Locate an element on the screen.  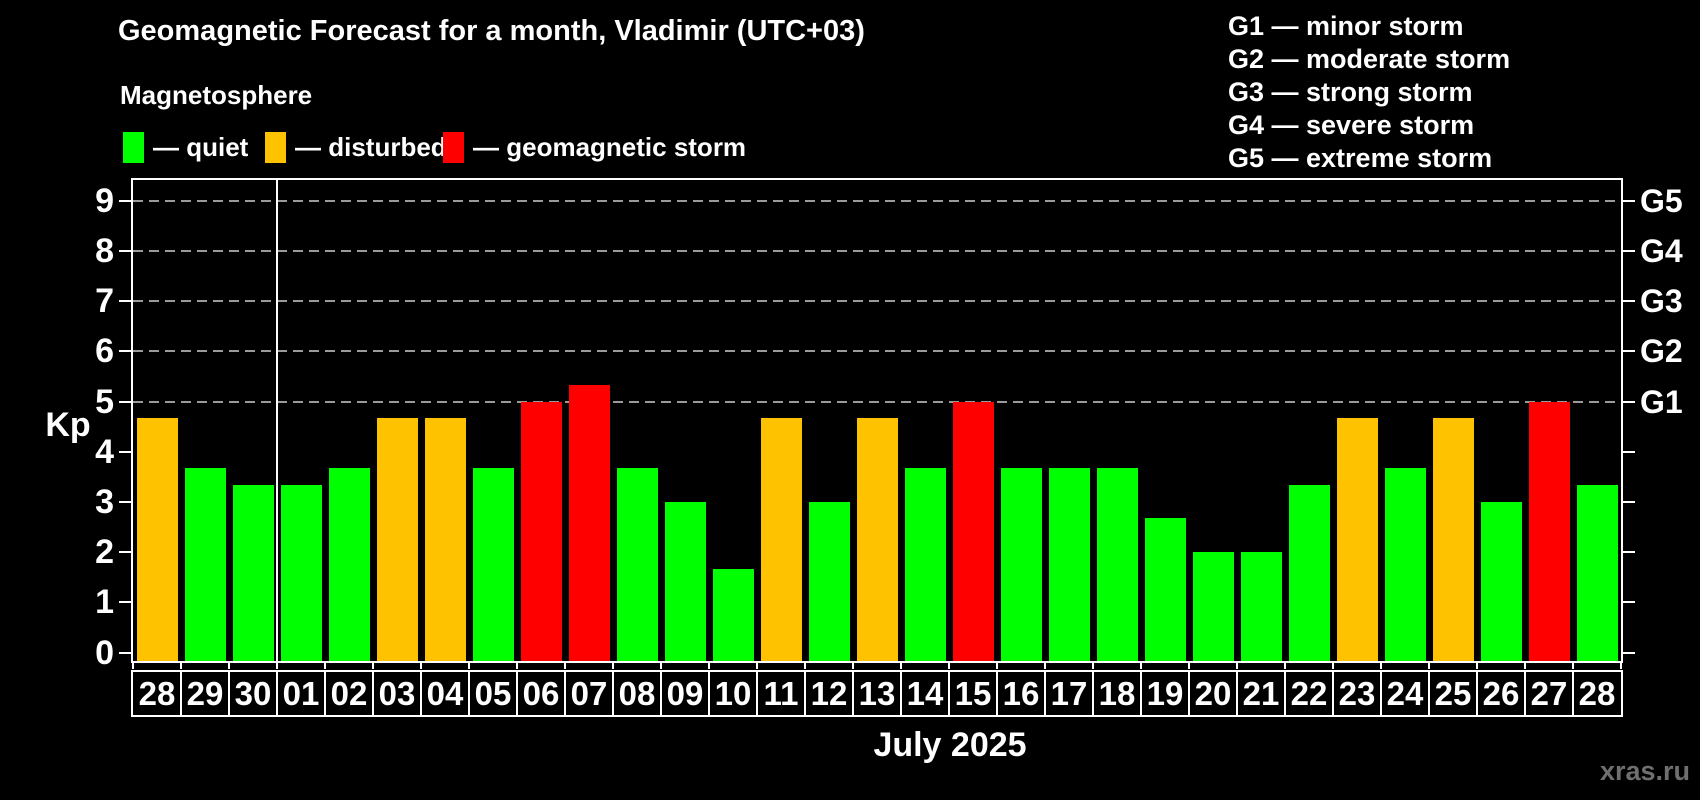
day-label-13-july: 13 is located at coordinates (877, 693).